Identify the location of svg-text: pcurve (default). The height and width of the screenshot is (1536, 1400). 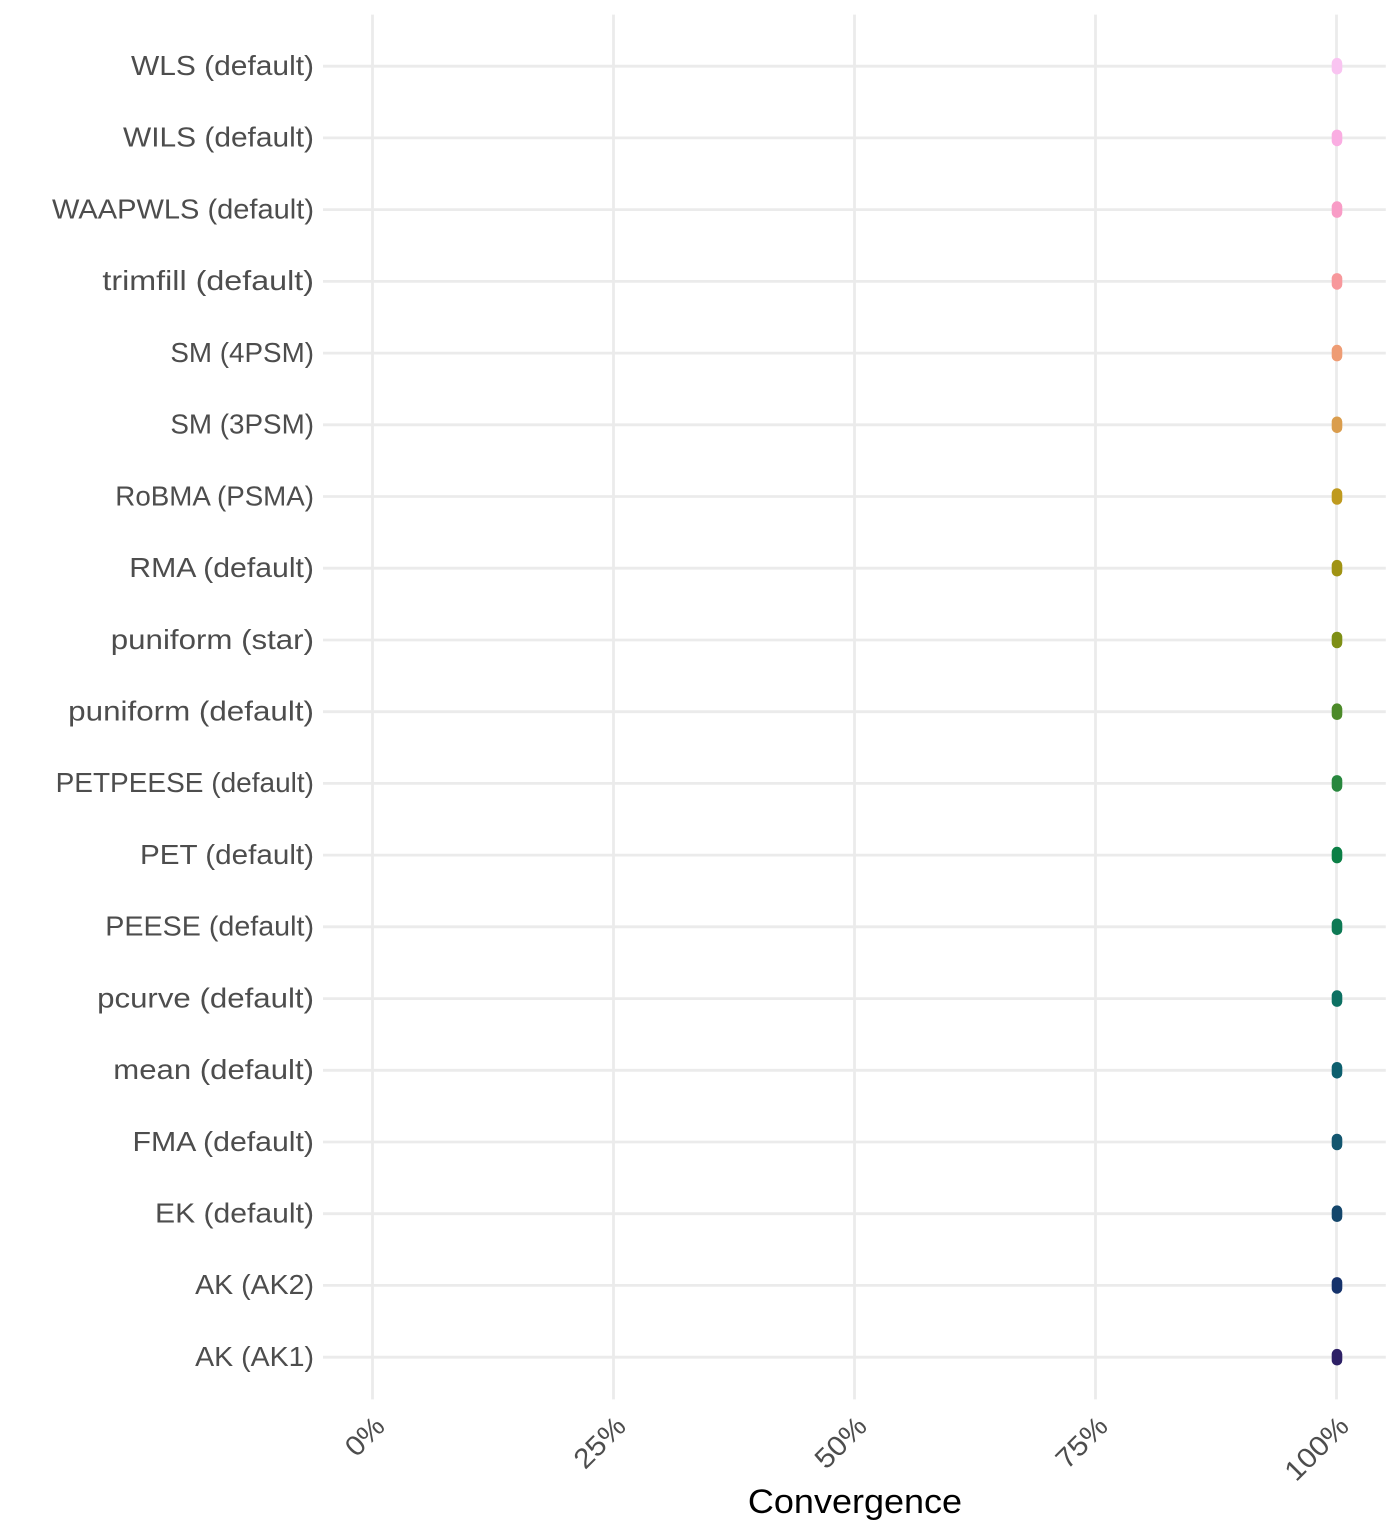
(205, 997).